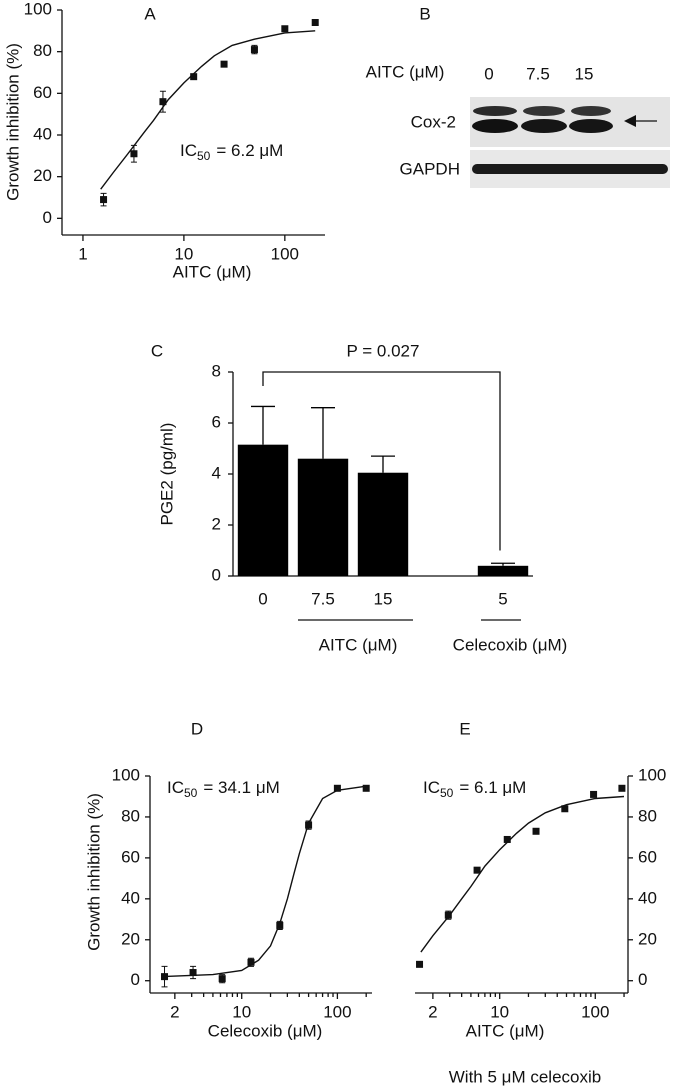 The width and height of the screenshot is (693, 1092). Describe the element at coordinates (630, 121) in the screenshot. I see `arrow-head` at that location.